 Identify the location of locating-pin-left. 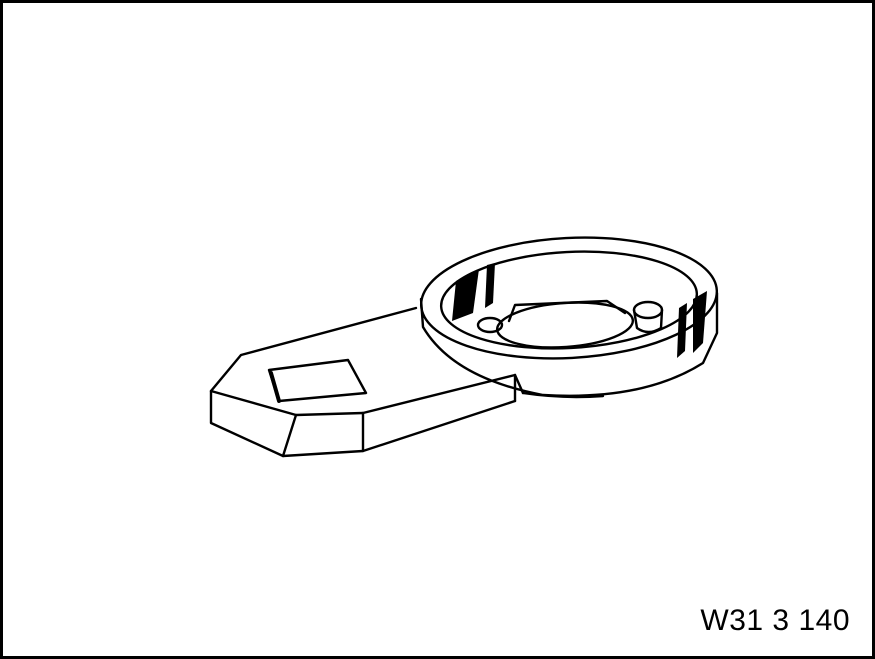
(490, 325).